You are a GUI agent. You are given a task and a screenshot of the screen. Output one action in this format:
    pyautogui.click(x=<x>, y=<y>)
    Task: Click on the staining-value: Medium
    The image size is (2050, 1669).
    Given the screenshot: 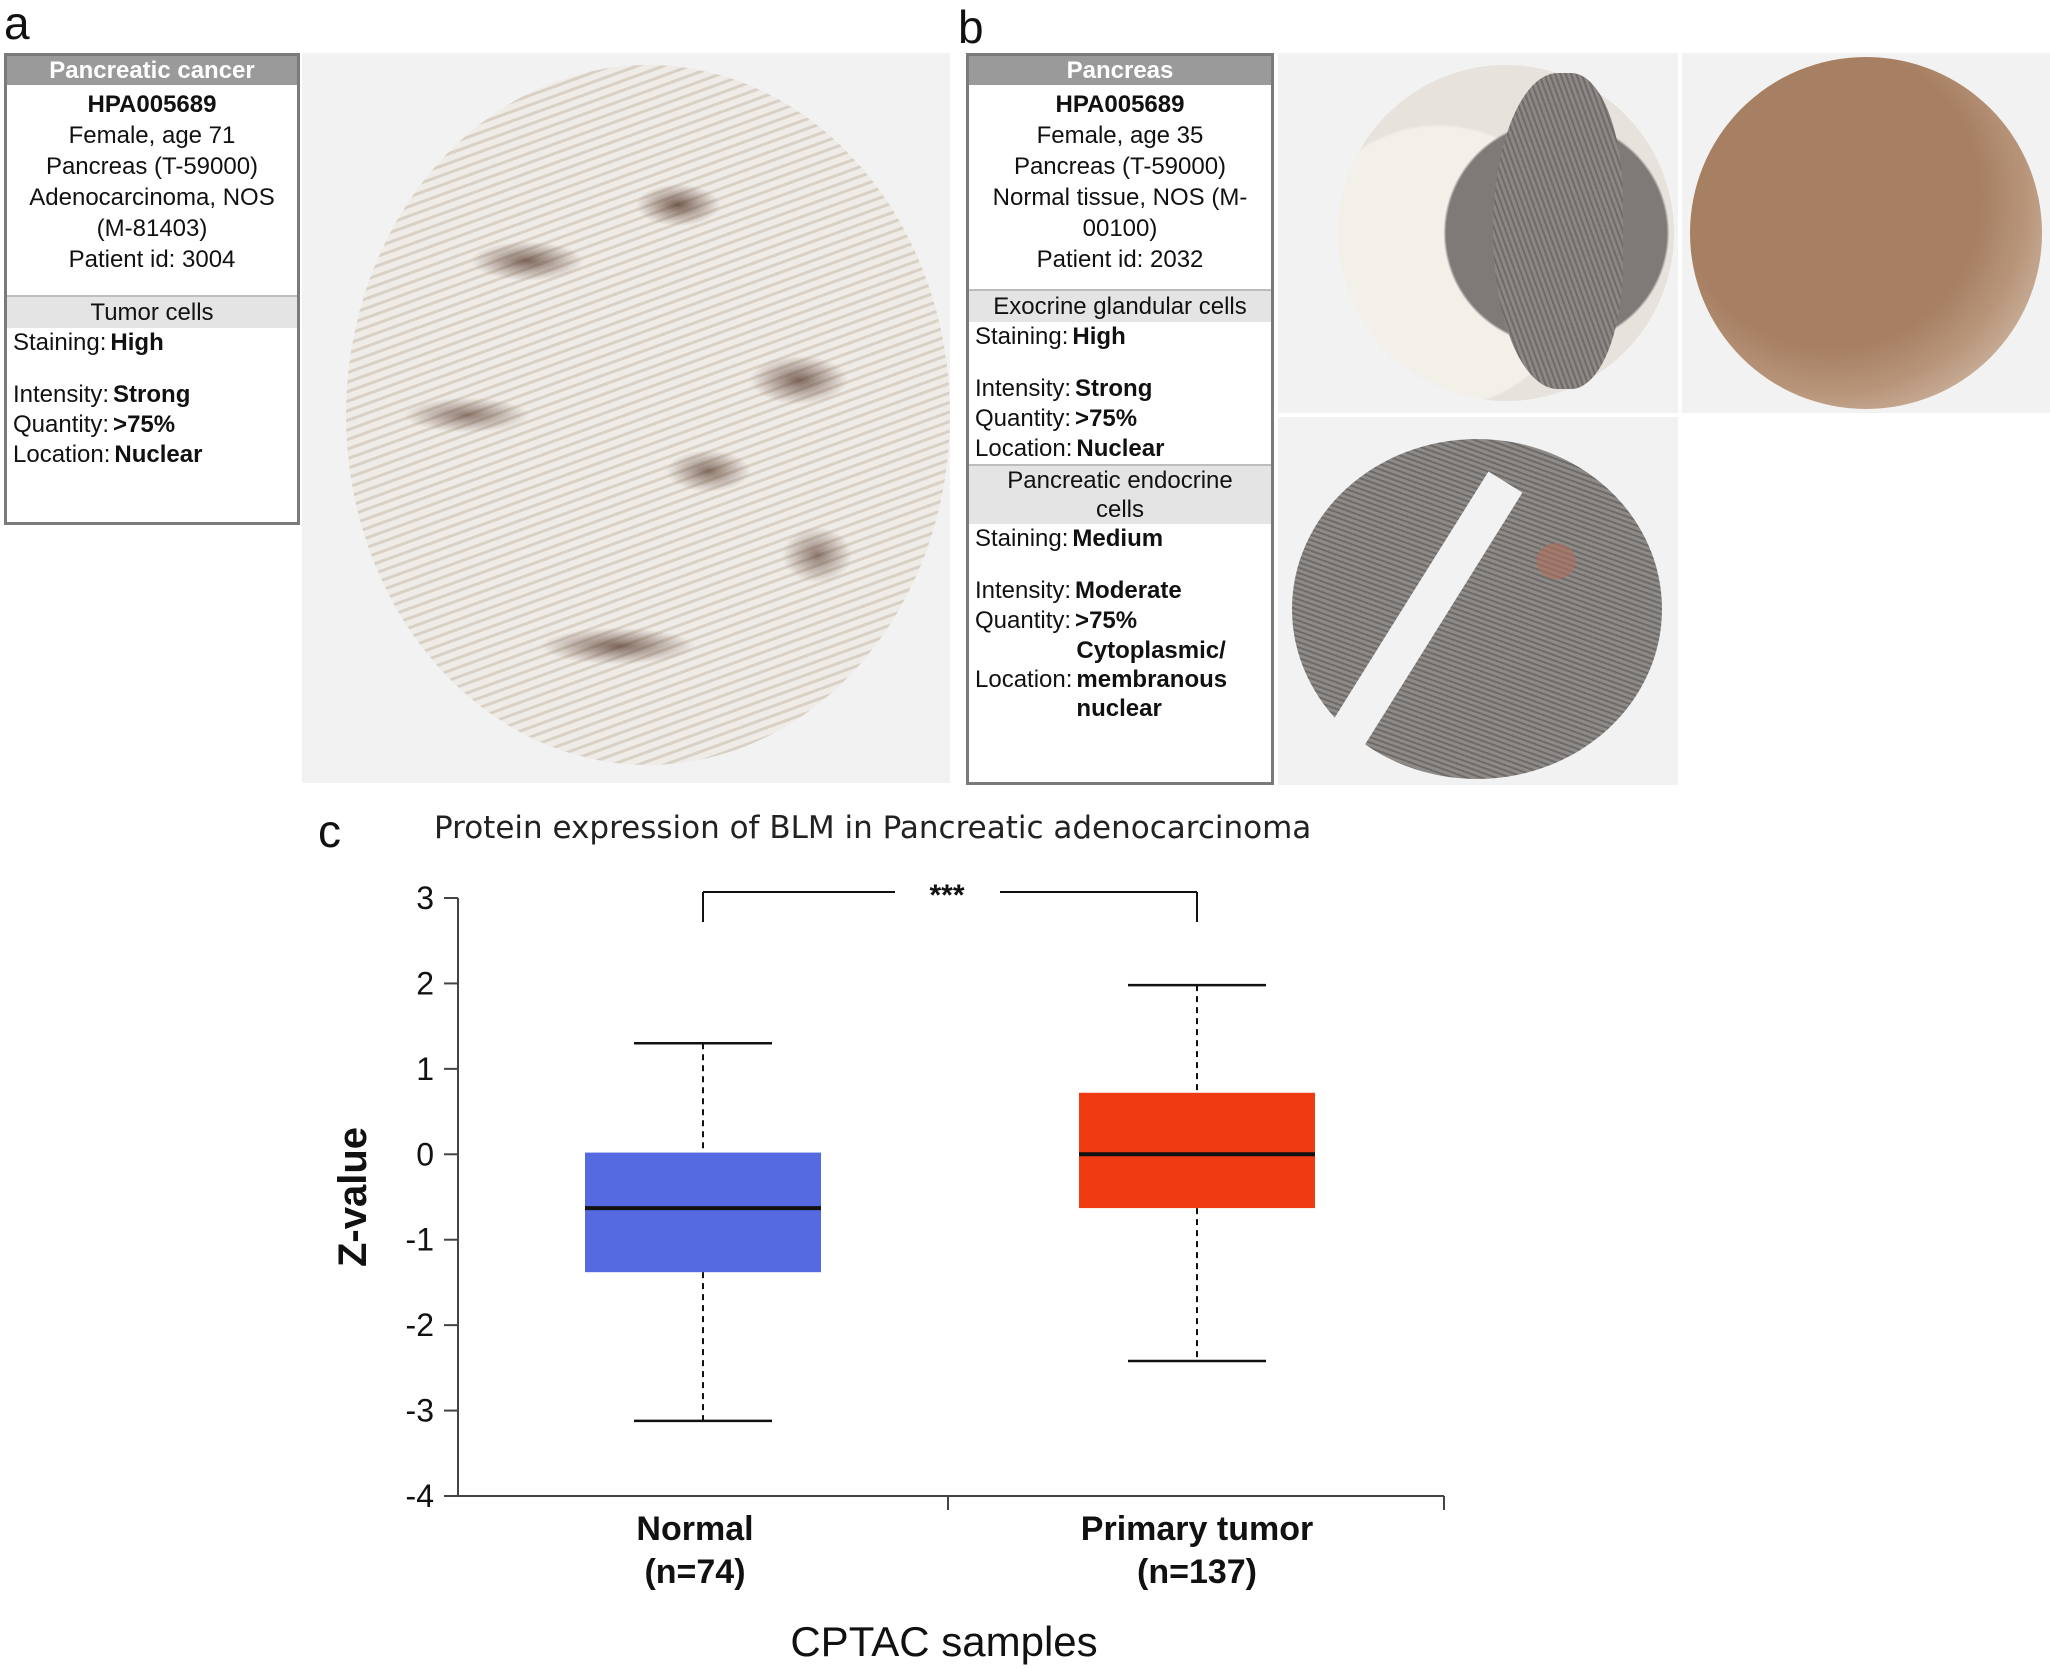 What is the action you would take?
    pyautogui.click(x=1118, y=538)
    